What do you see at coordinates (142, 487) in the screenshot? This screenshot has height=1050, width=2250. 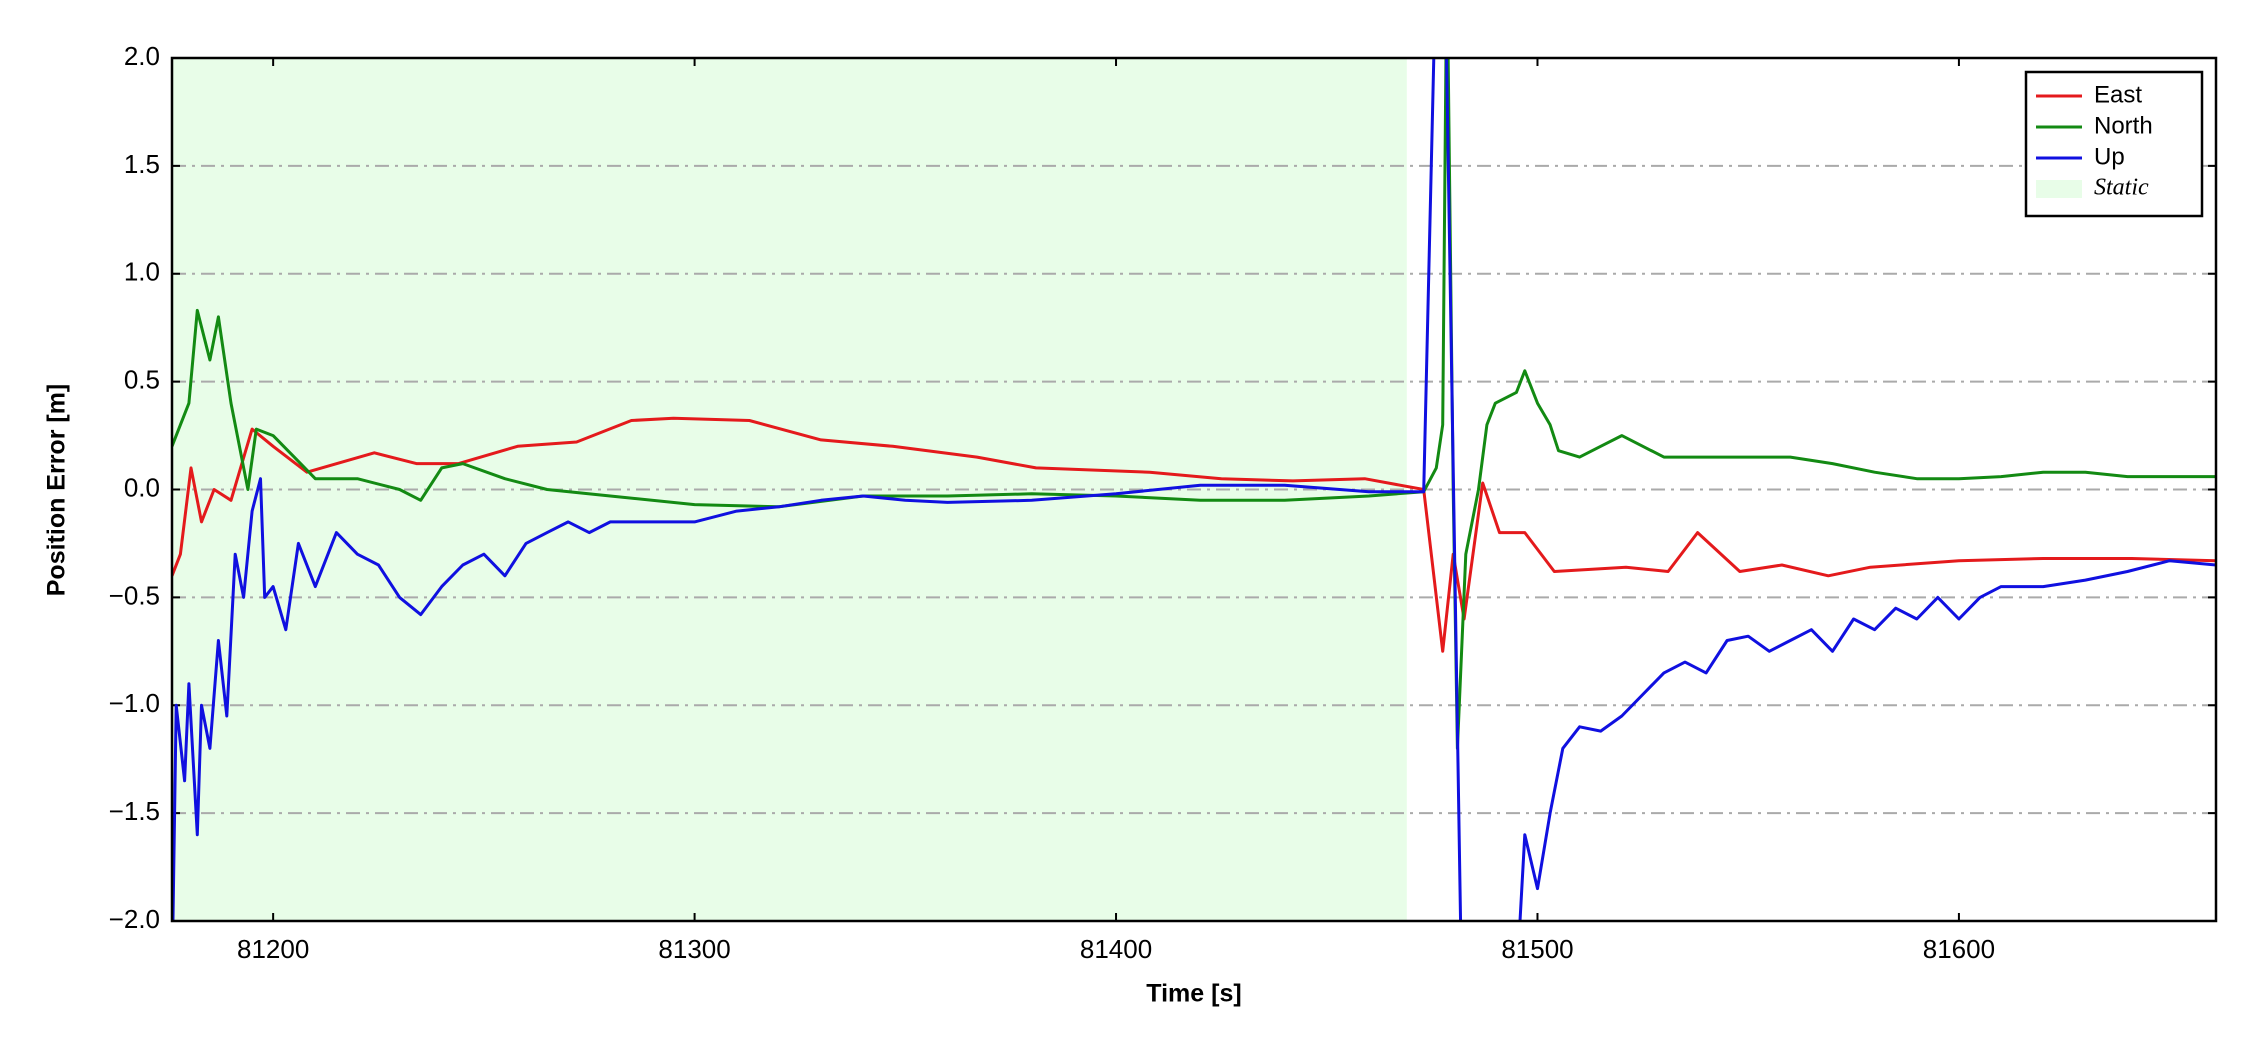 I see `y-tick-label: 0.0` at bounding box center [142, 487].